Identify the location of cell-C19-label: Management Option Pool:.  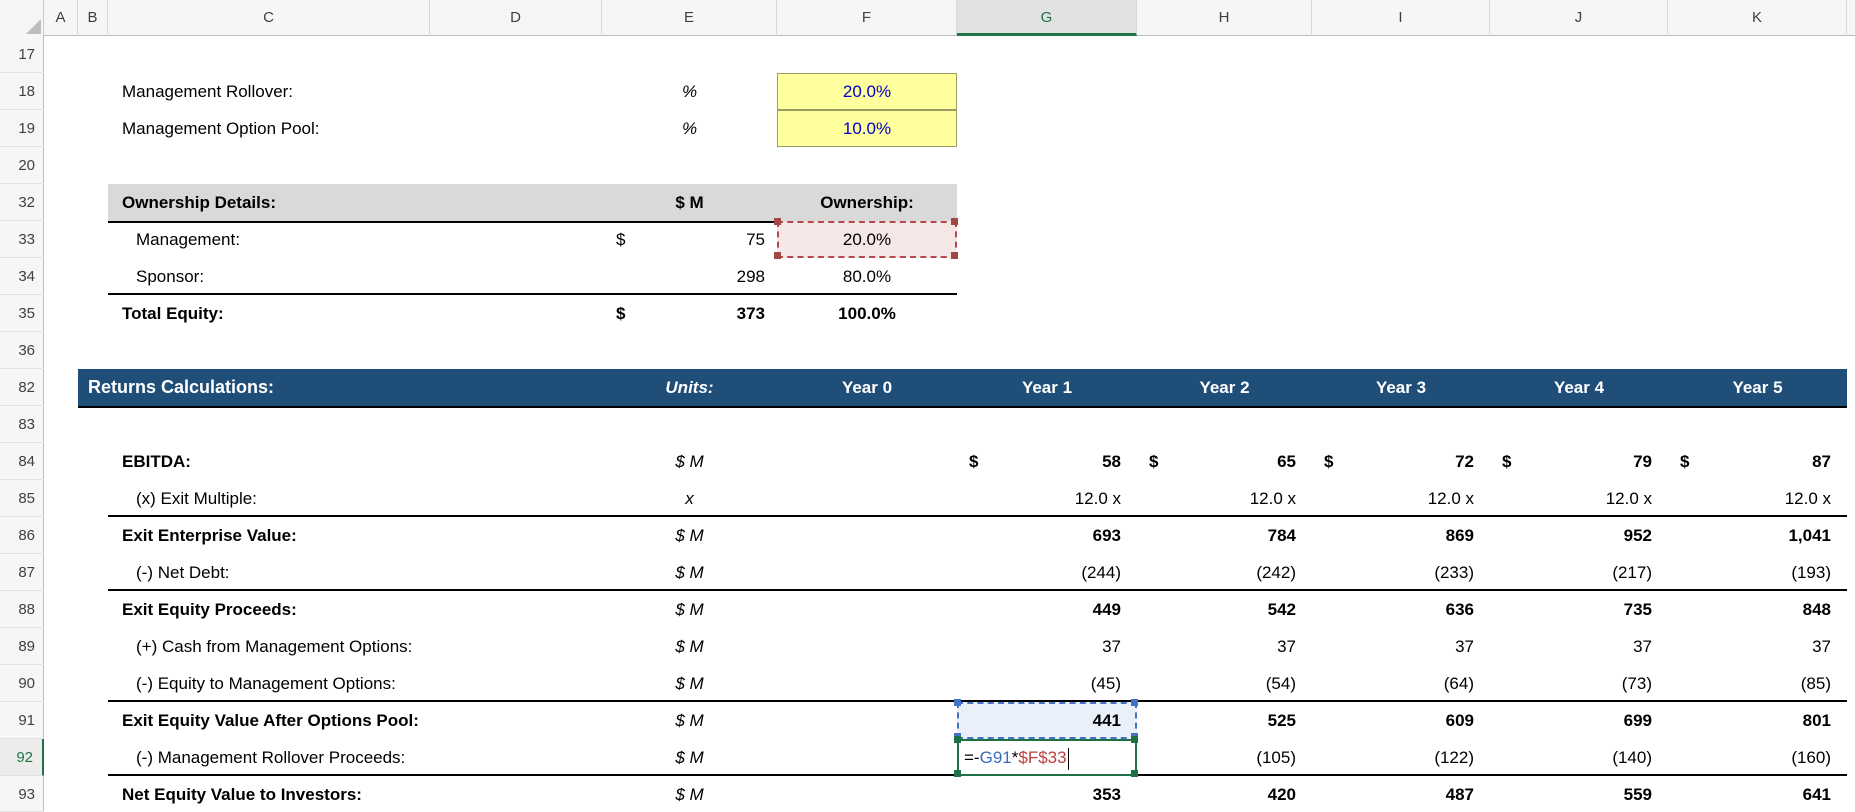
(221, 128).